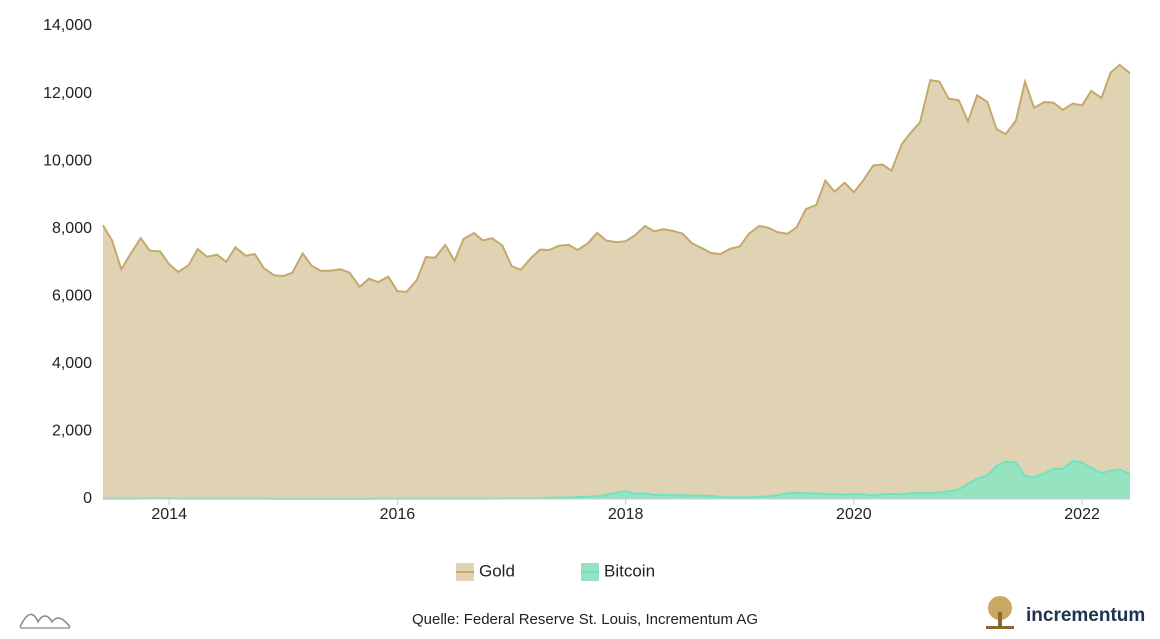  Describe the element at coordinates (67, 93) in the screenshot. I see `y-tick-label: 12,000` at that location.